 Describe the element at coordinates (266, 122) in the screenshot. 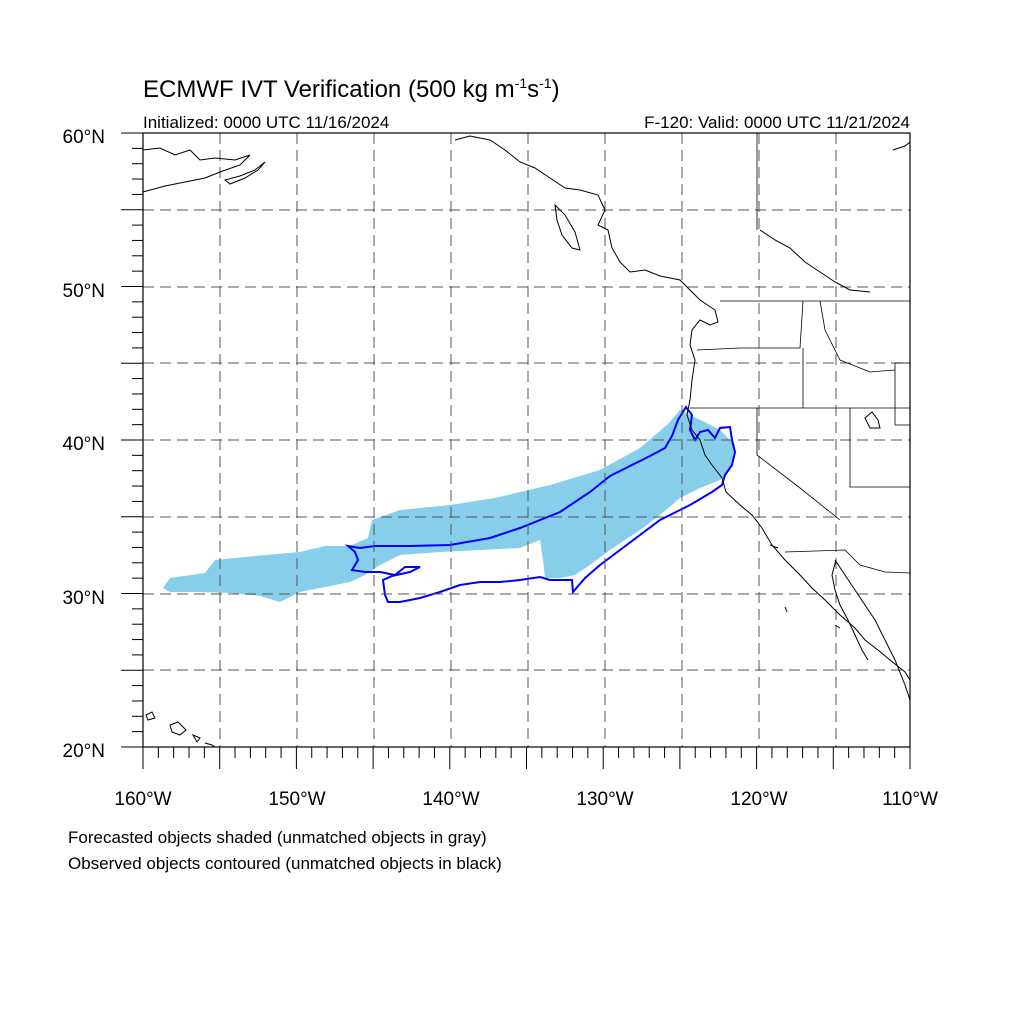

I see `init-time: Initialized: 0000 UTC 11/16/2024` at that location.